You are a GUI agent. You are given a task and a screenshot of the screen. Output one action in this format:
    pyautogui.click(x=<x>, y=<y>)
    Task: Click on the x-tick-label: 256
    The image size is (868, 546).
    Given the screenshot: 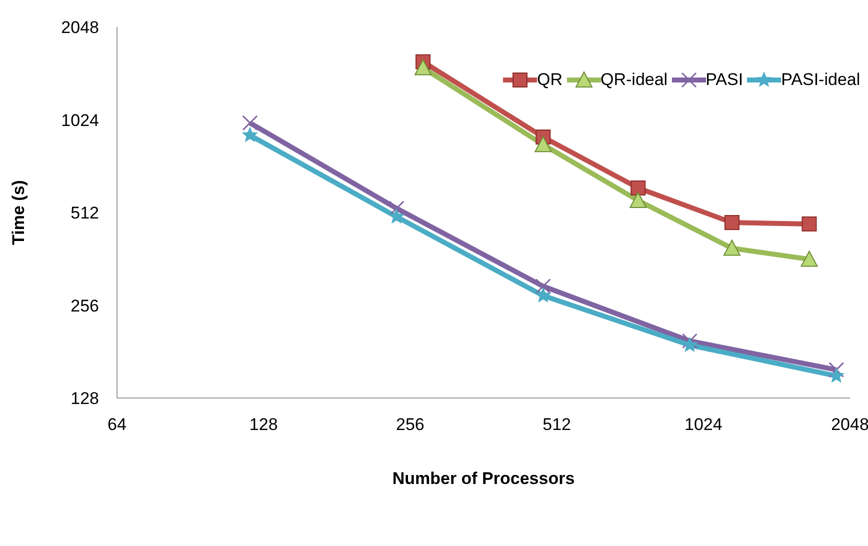 What is the action you would take?
    pyautogui.click(x=410, y=424)
    